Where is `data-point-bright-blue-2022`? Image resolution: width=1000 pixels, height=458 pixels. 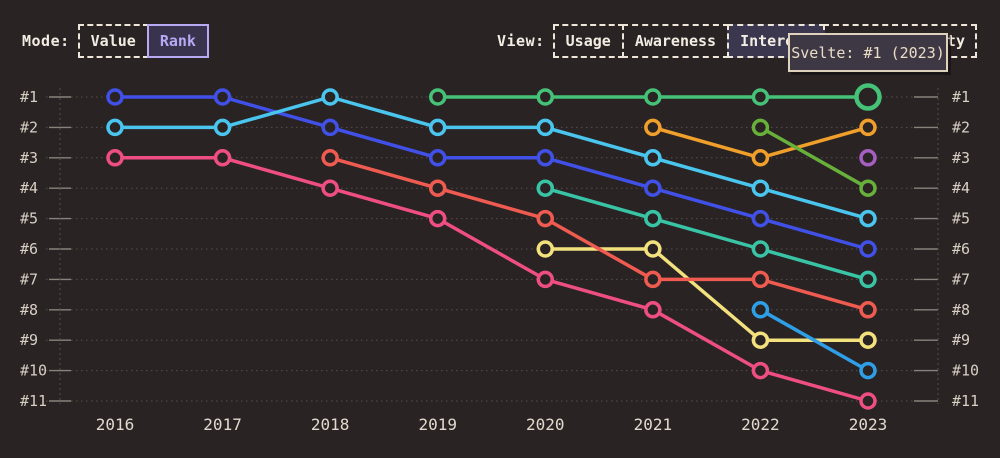
data-point-bright-blue-2022 is located at coordinates (760, 310).